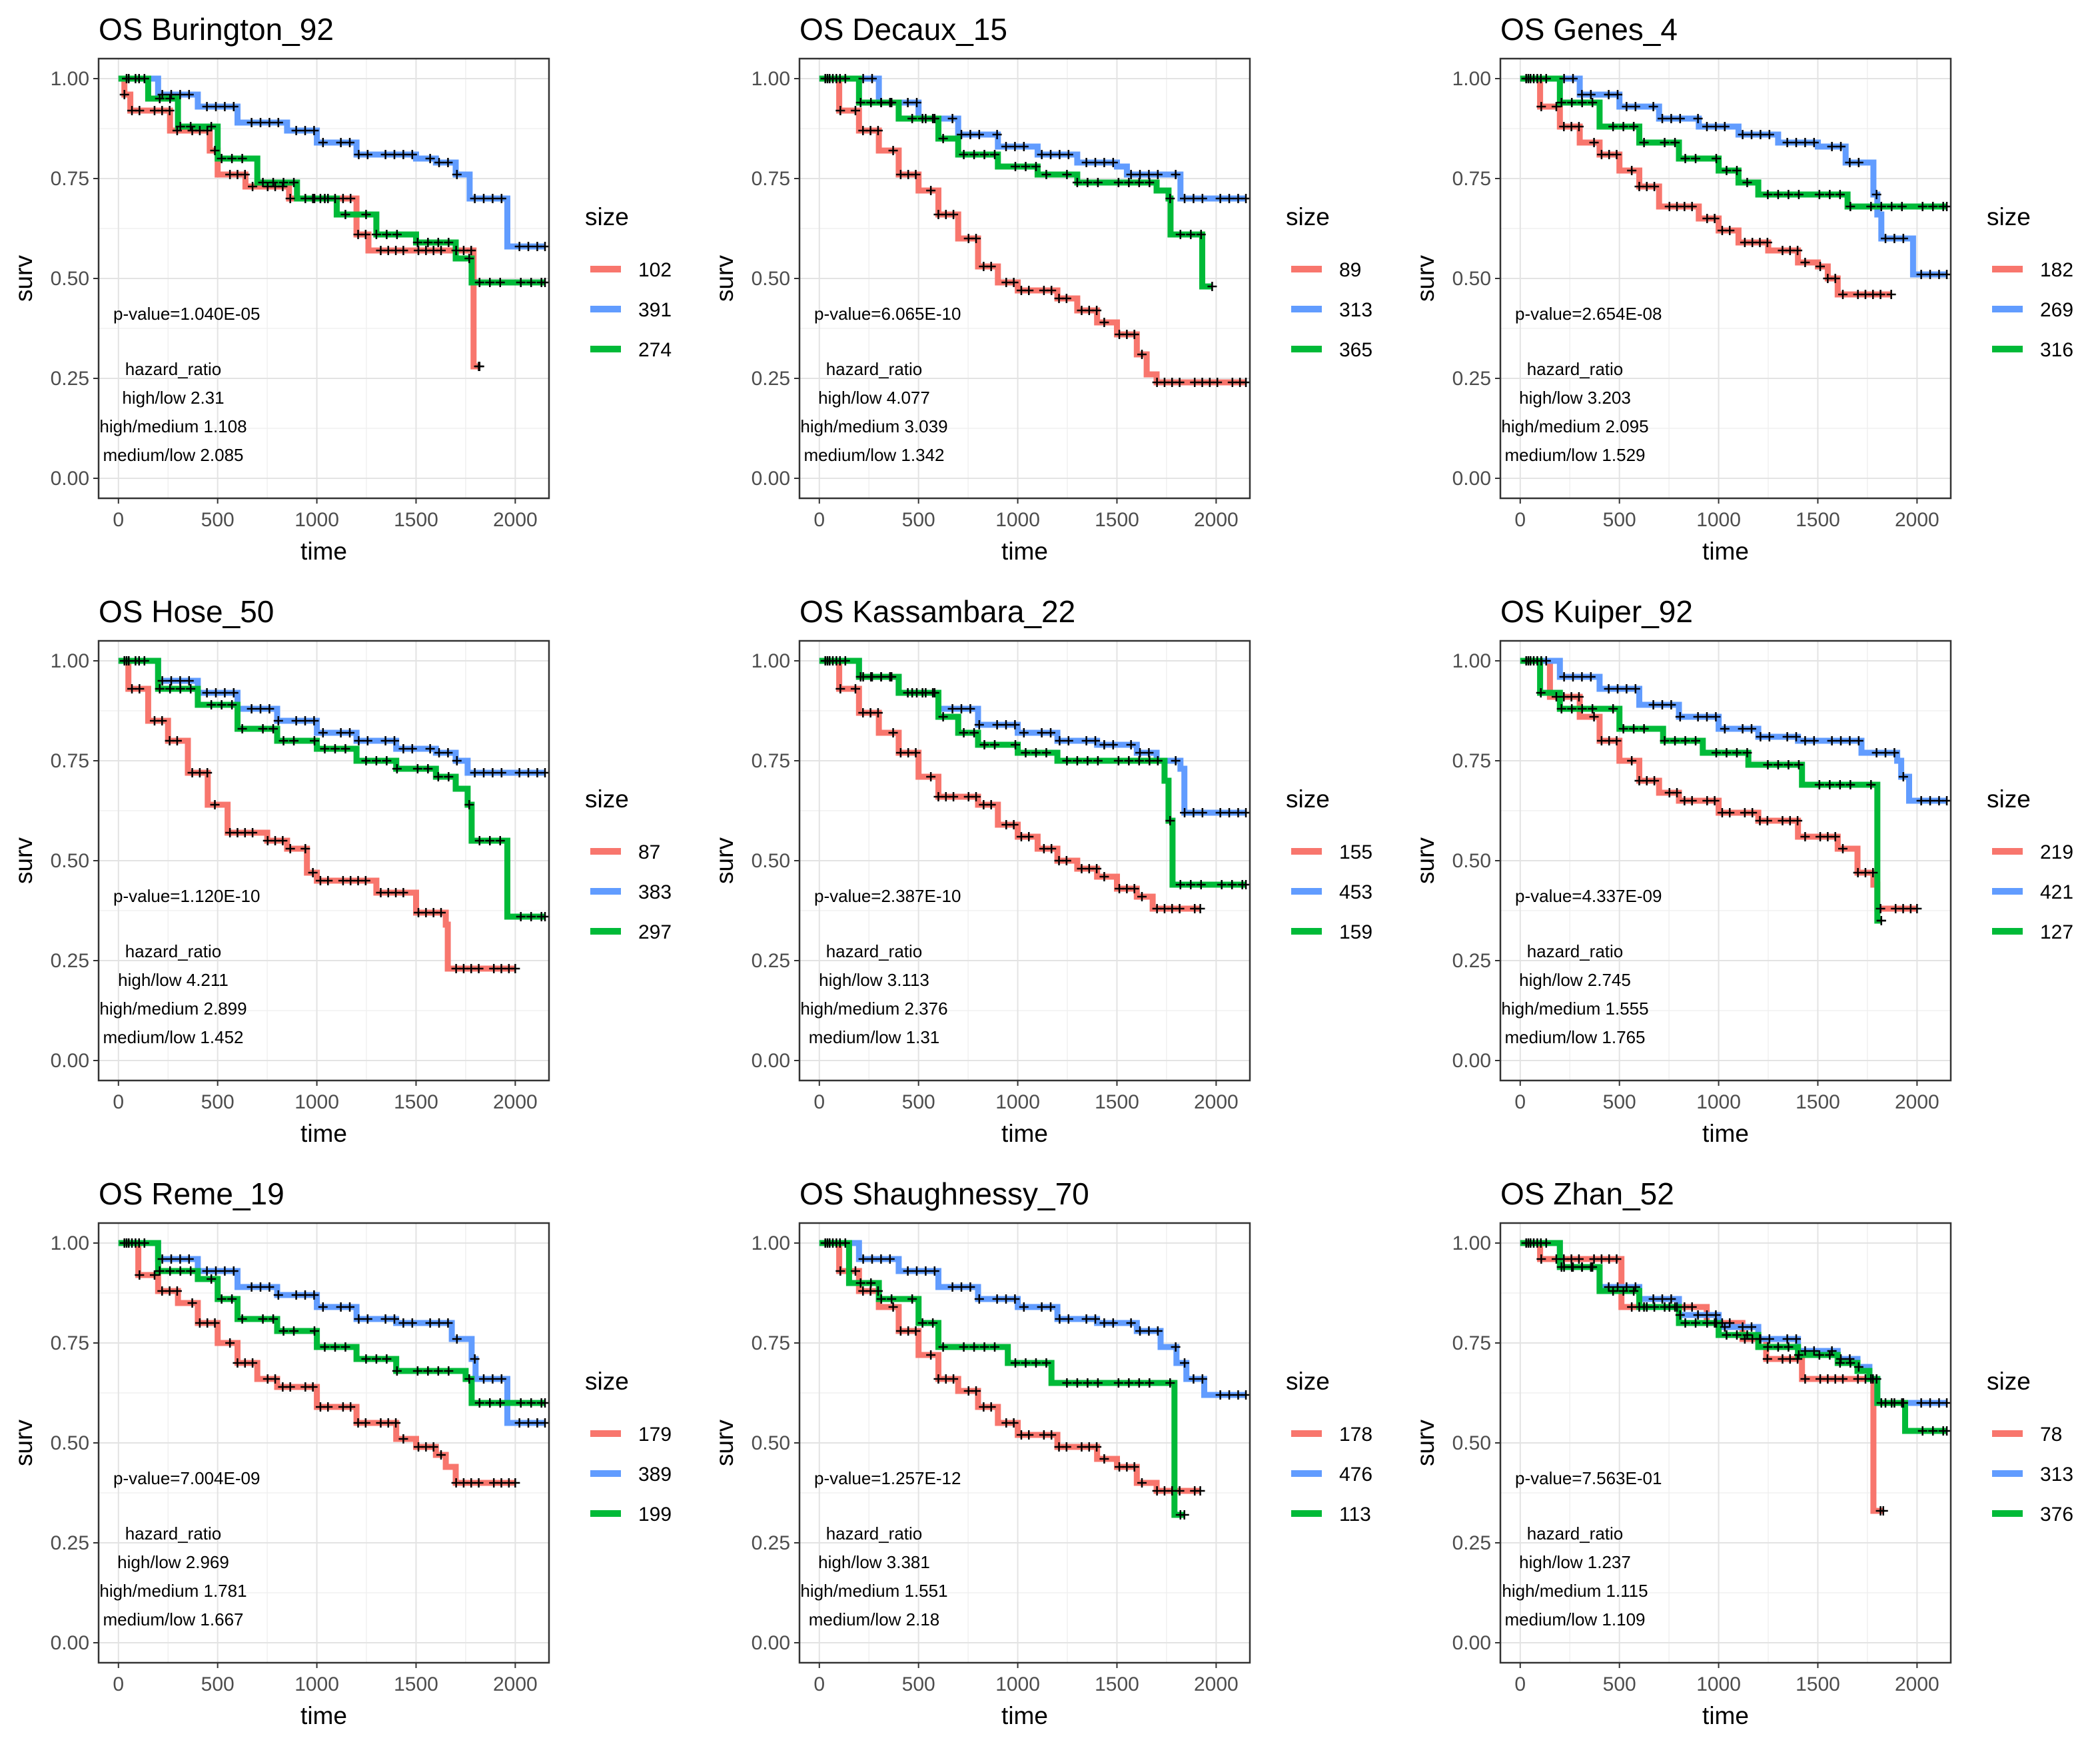  What do you see at coordinates (218, 520) in the screenshot?
I see `x-tick-label: 500` at bounding box center [218, 520].